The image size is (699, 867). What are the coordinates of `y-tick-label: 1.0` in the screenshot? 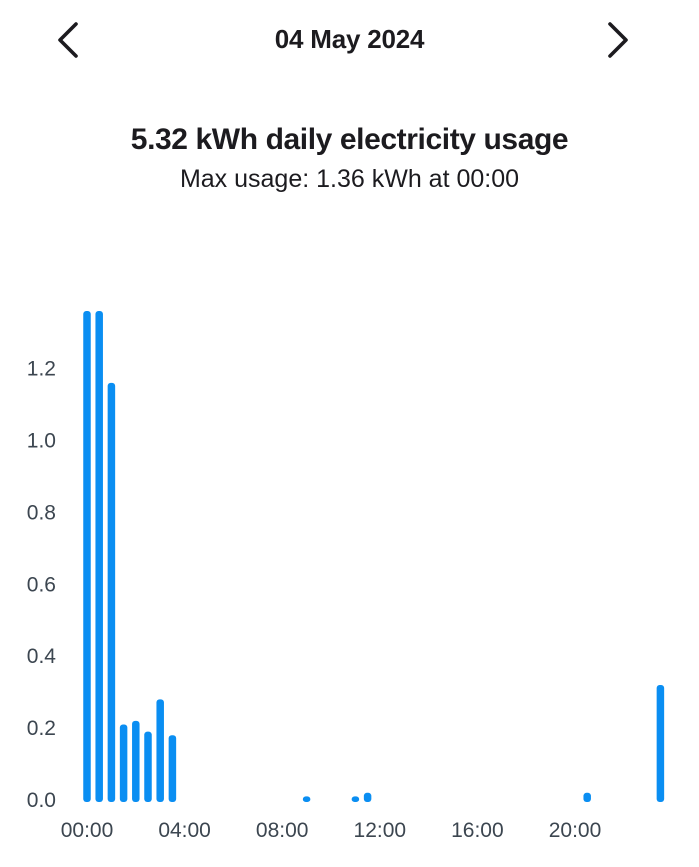 It's located at (41, 440).